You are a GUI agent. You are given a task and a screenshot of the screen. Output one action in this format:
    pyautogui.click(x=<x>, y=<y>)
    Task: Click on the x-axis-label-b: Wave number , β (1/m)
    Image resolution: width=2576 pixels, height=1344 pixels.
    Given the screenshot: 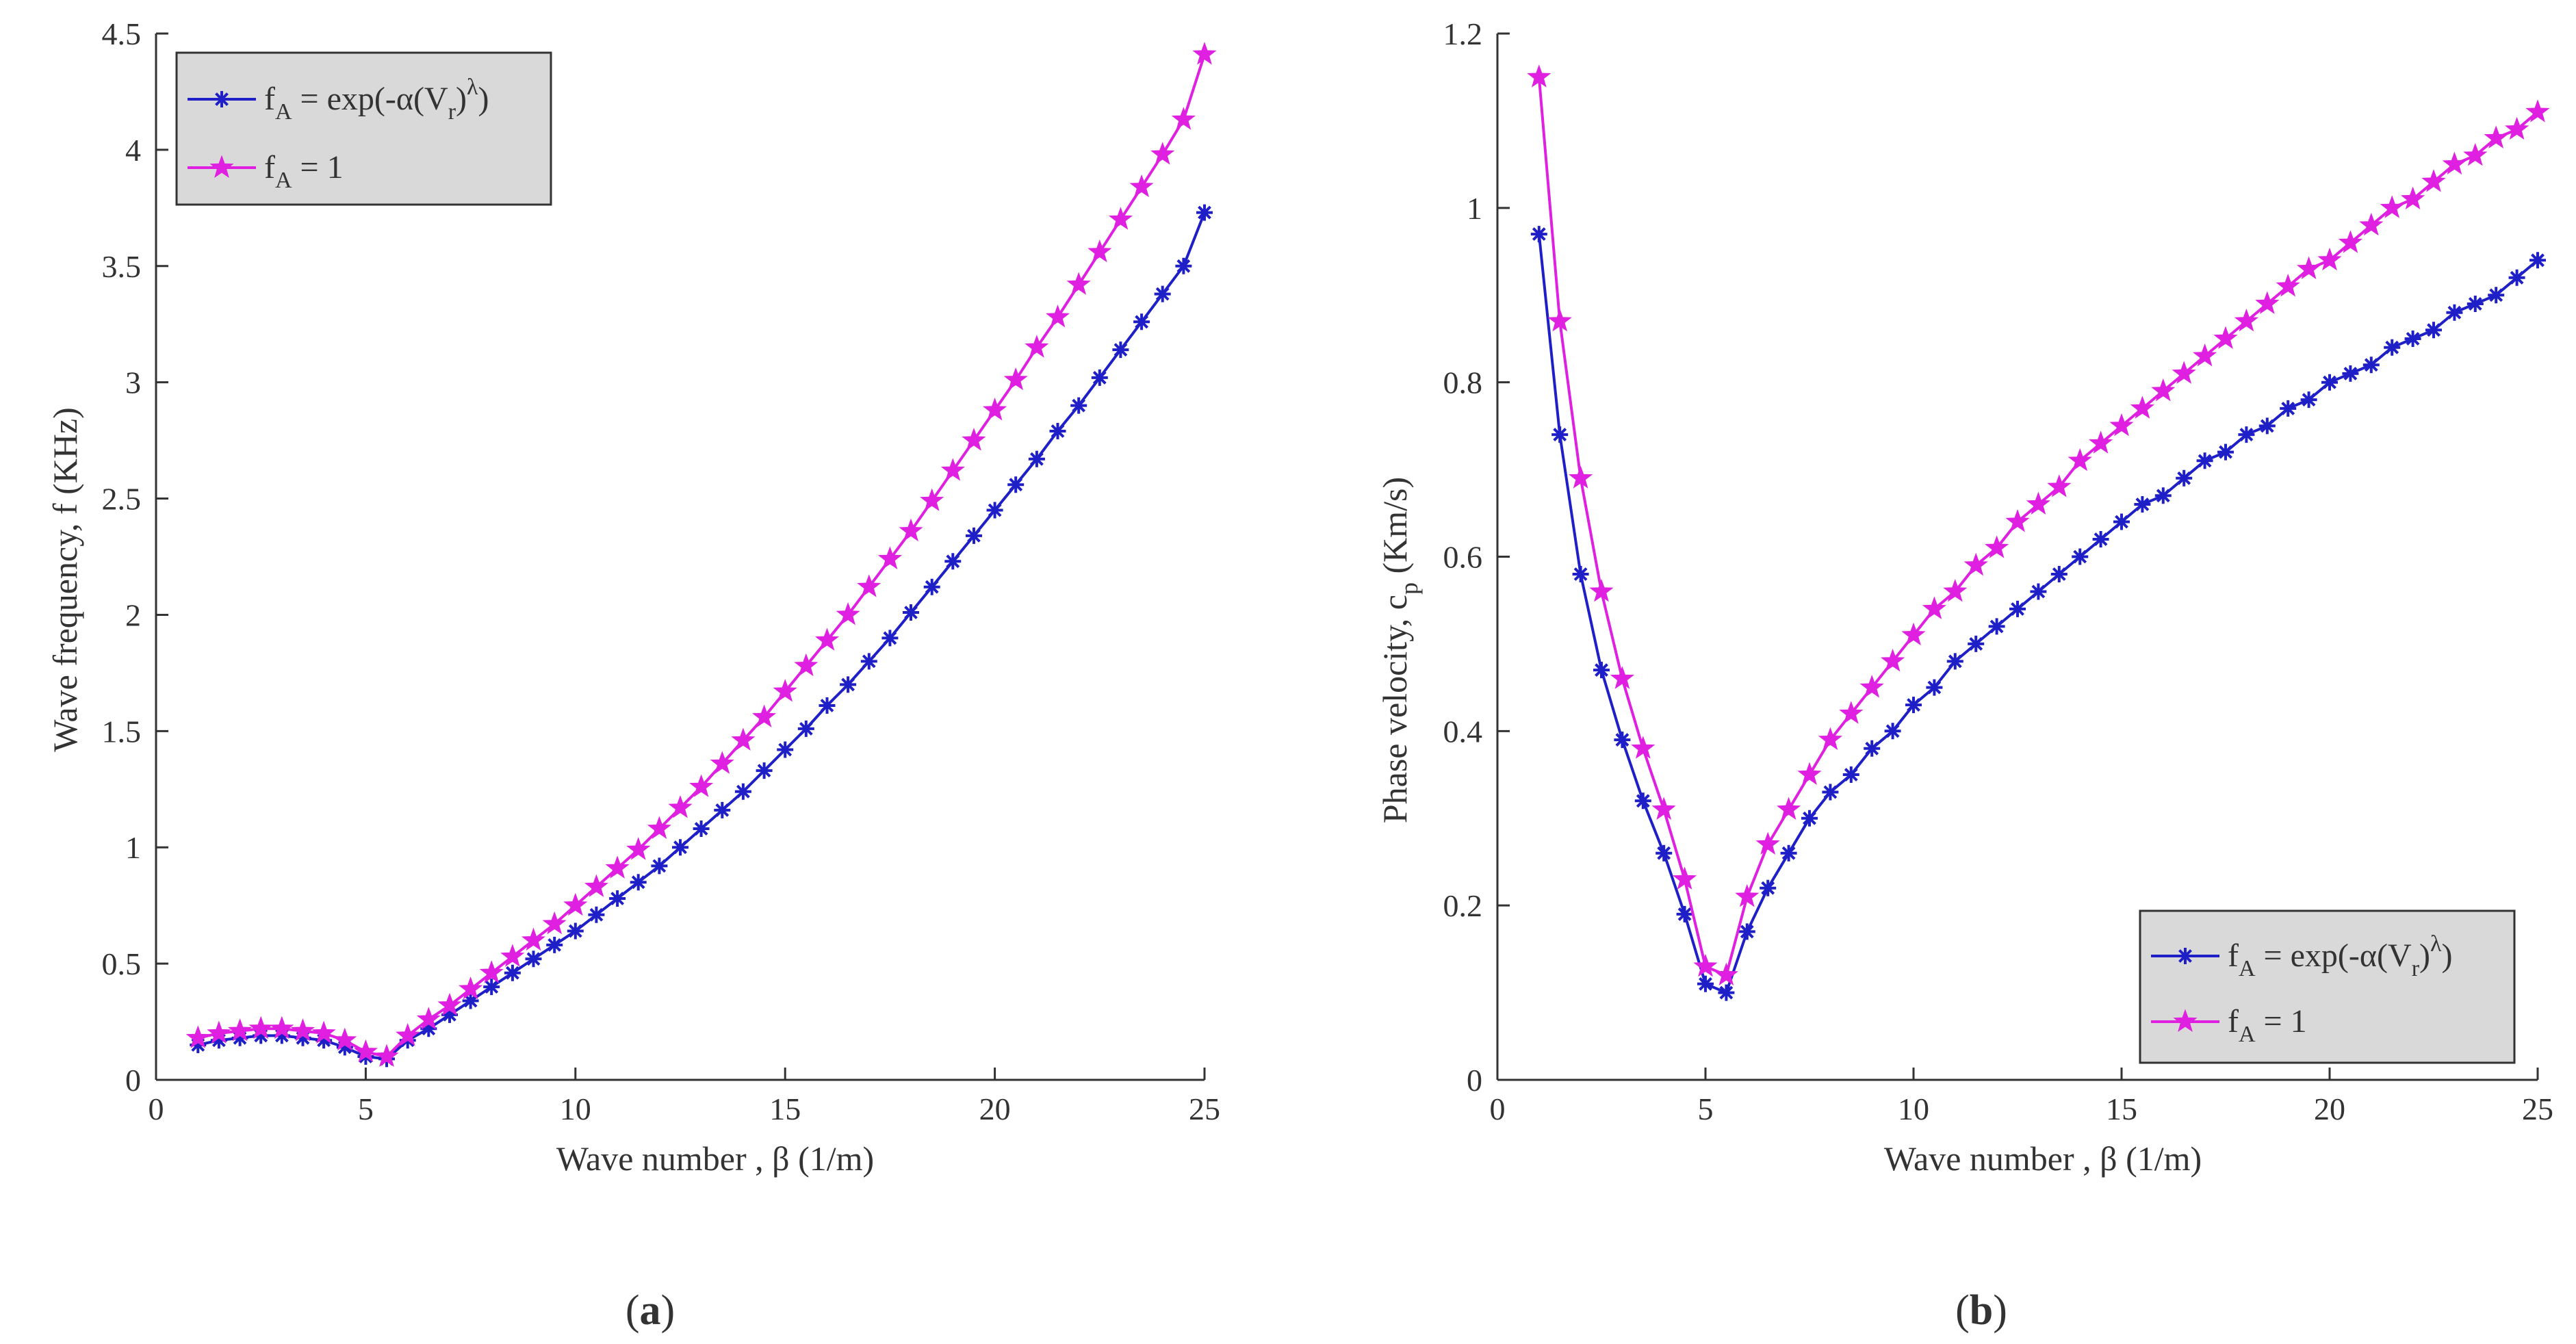 What is the action you would take?
    pyautogui.click(x=2043, y=1158)
    